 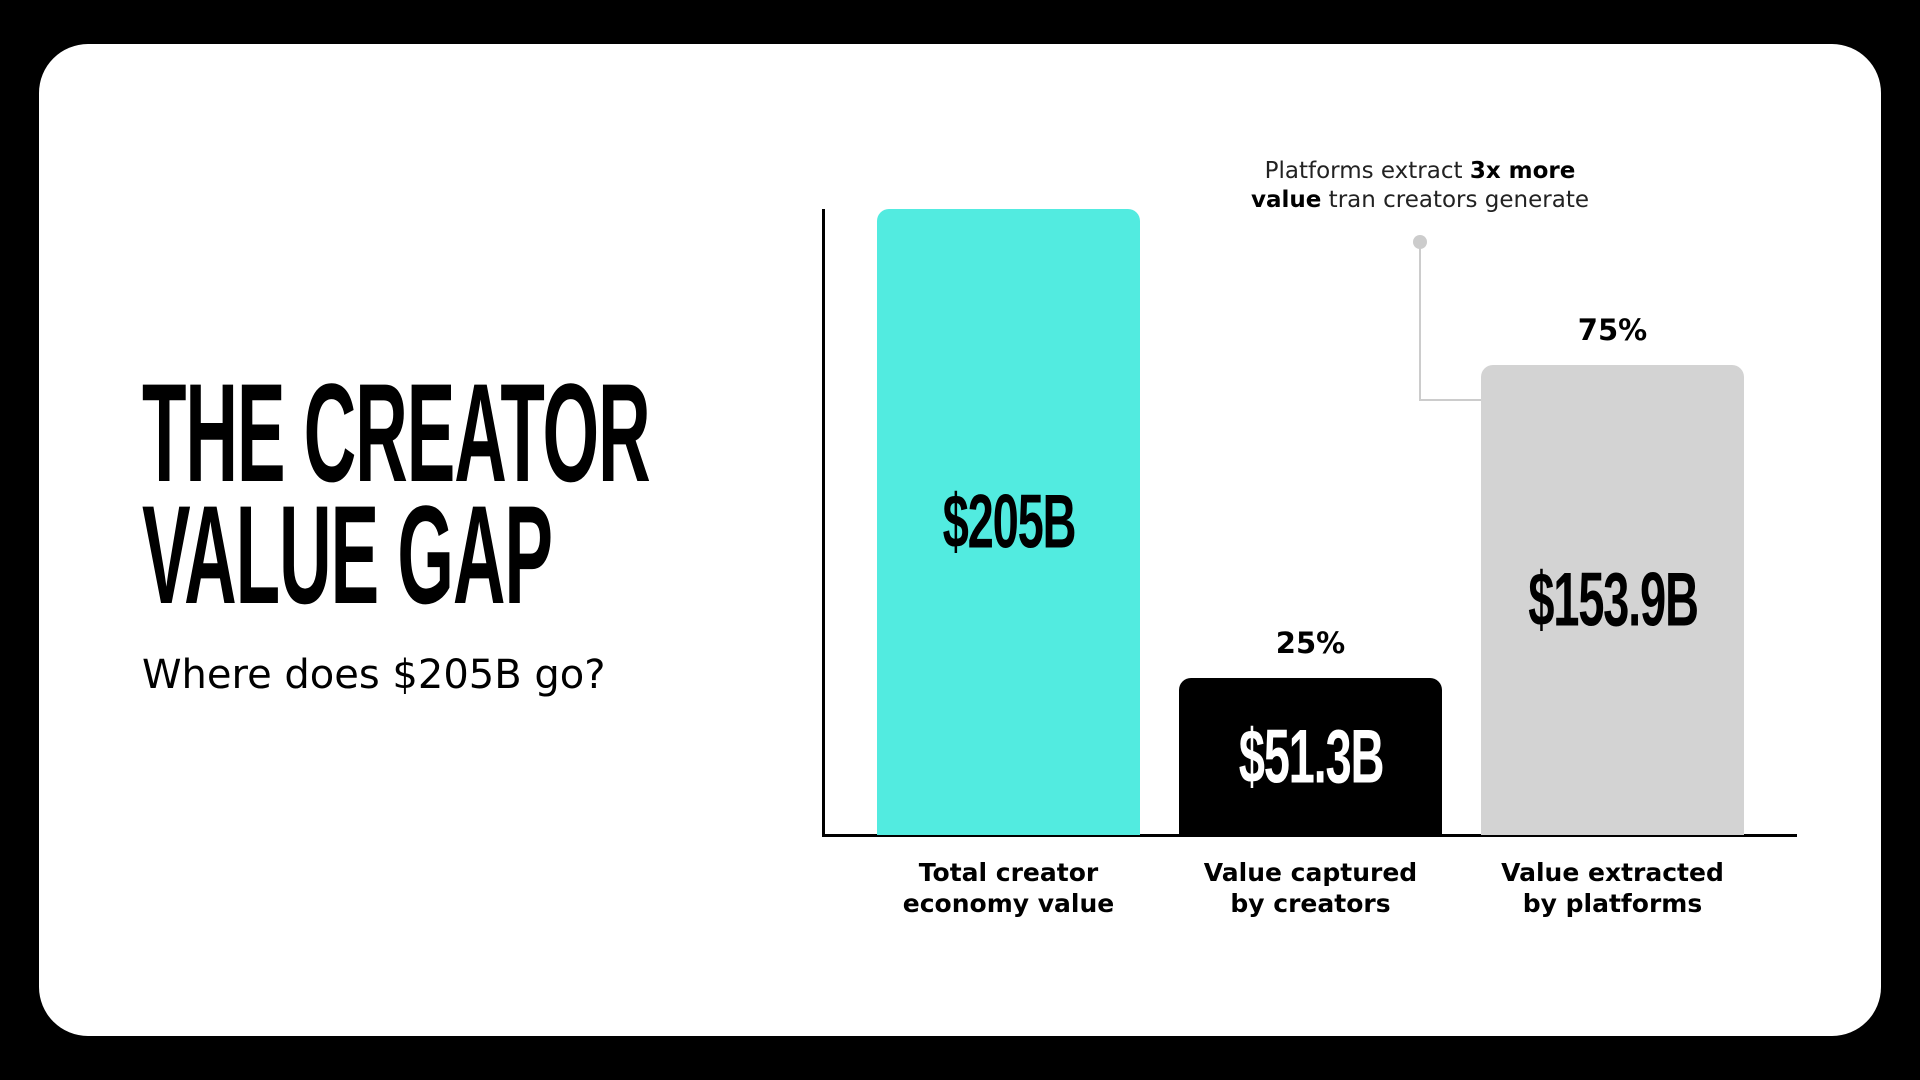 I want to click on x-axis, so click(x=1309, y=835).